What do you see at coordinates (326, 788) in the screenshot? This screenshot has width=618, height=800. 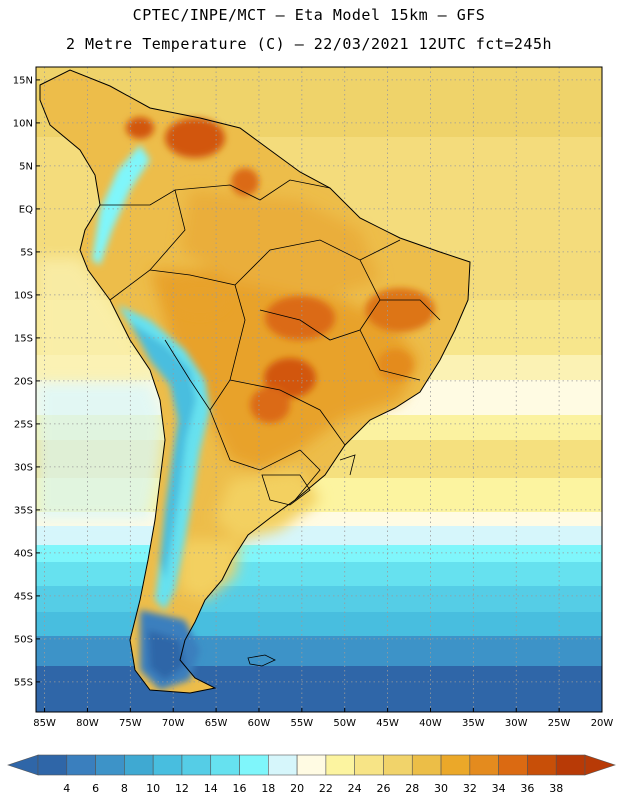 I see `colorbar-label: 22` at bounding box center [326, 788].